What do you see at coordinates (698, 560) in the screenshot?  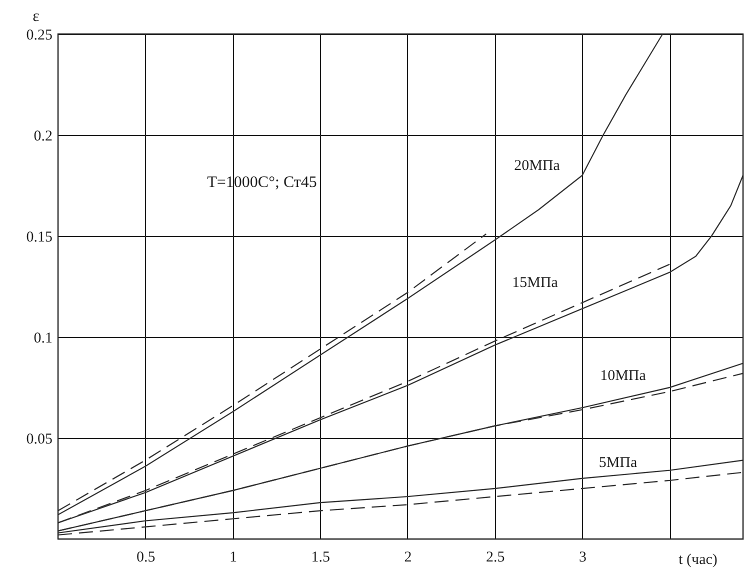 I see `x-axis-title: t (час)` at bounding box center [698, 560].